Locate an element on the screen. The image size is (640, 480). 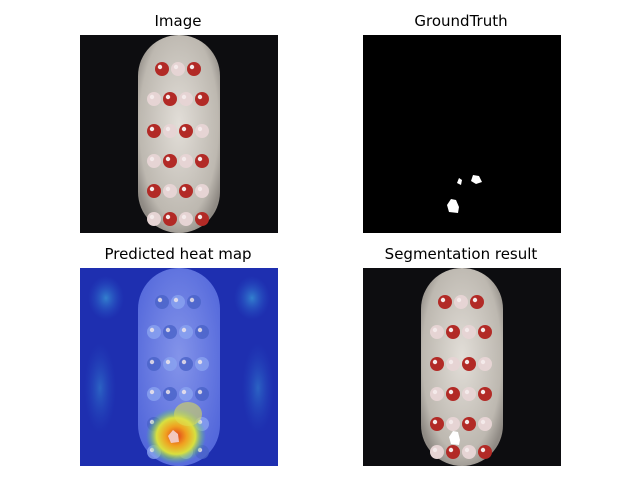
defect-region-large is located at coordinates (453, 206).